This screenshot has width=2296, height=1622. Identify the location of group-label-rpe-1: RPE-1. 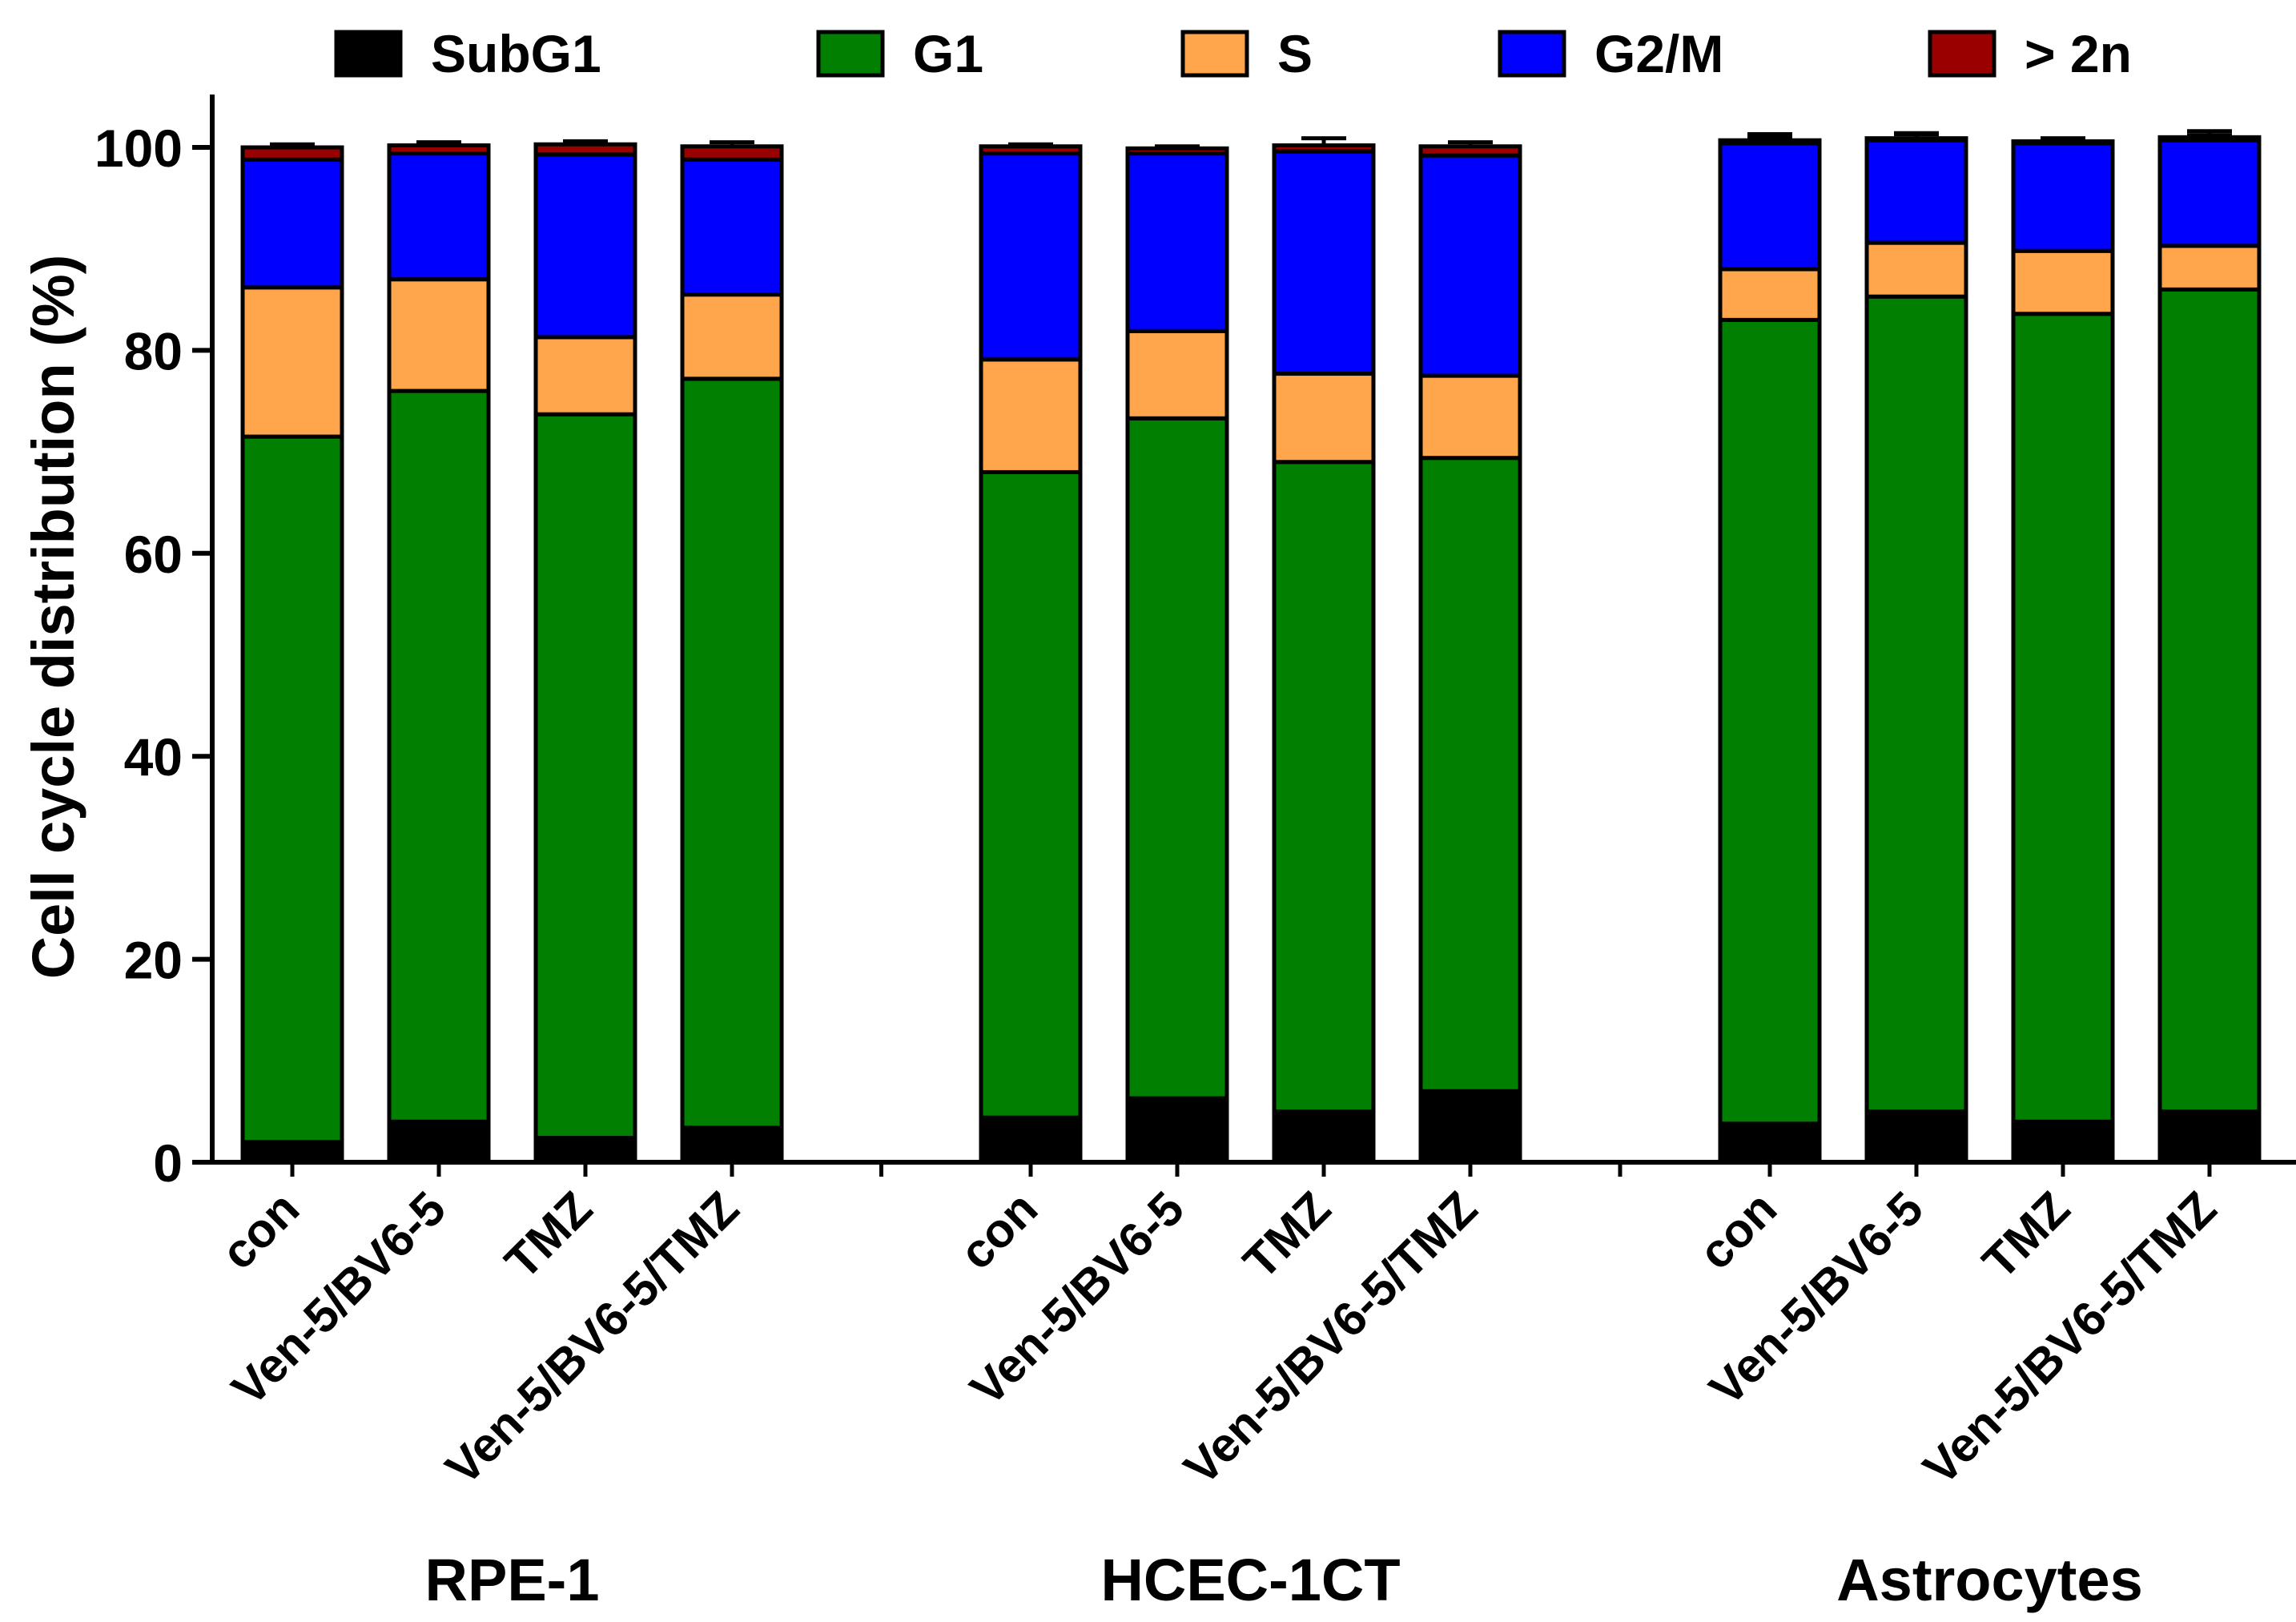
(512, 1580).